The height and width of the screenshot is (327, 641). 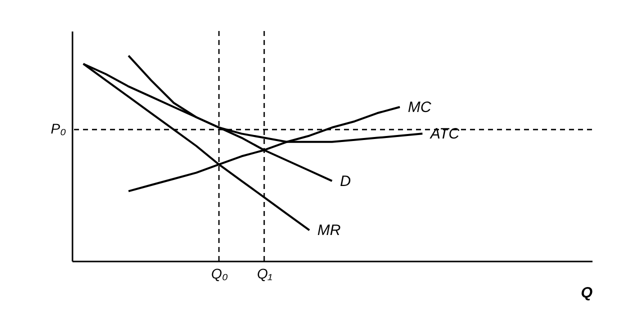 What do you see at coordinates (329, 231) in the screenshot?
I see `series-label: MR` at bounding box center [329, 231].